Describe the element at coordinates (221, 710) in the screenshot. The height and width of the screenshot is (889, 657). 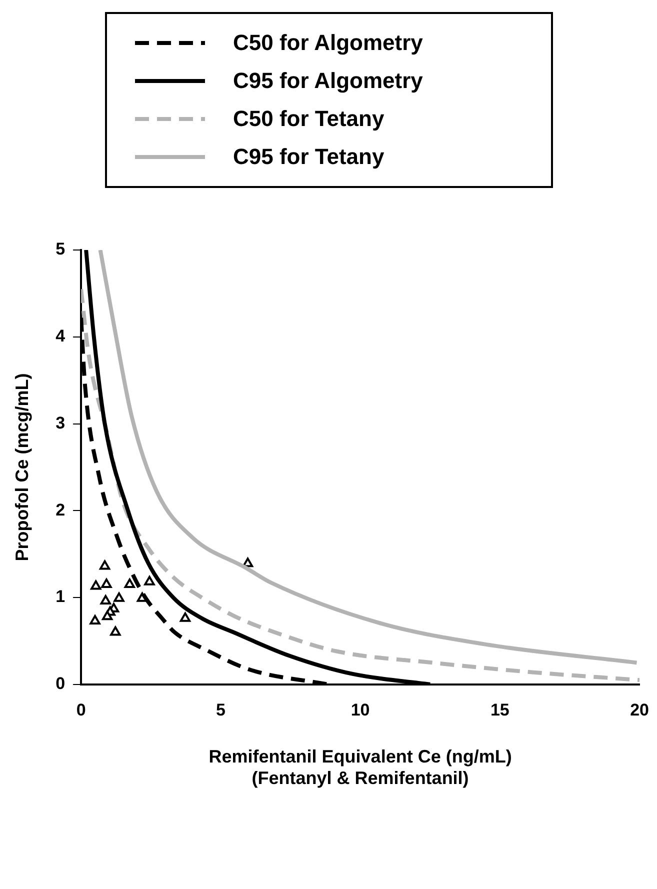
I see `x-tick-label: 5` at that location.